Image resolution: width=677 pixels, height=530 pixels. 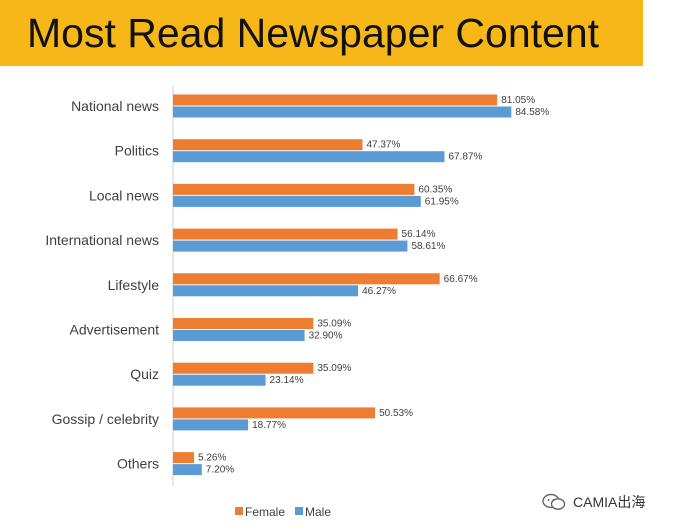 I want to click on wechat-icon, so click(x=554, y=501).